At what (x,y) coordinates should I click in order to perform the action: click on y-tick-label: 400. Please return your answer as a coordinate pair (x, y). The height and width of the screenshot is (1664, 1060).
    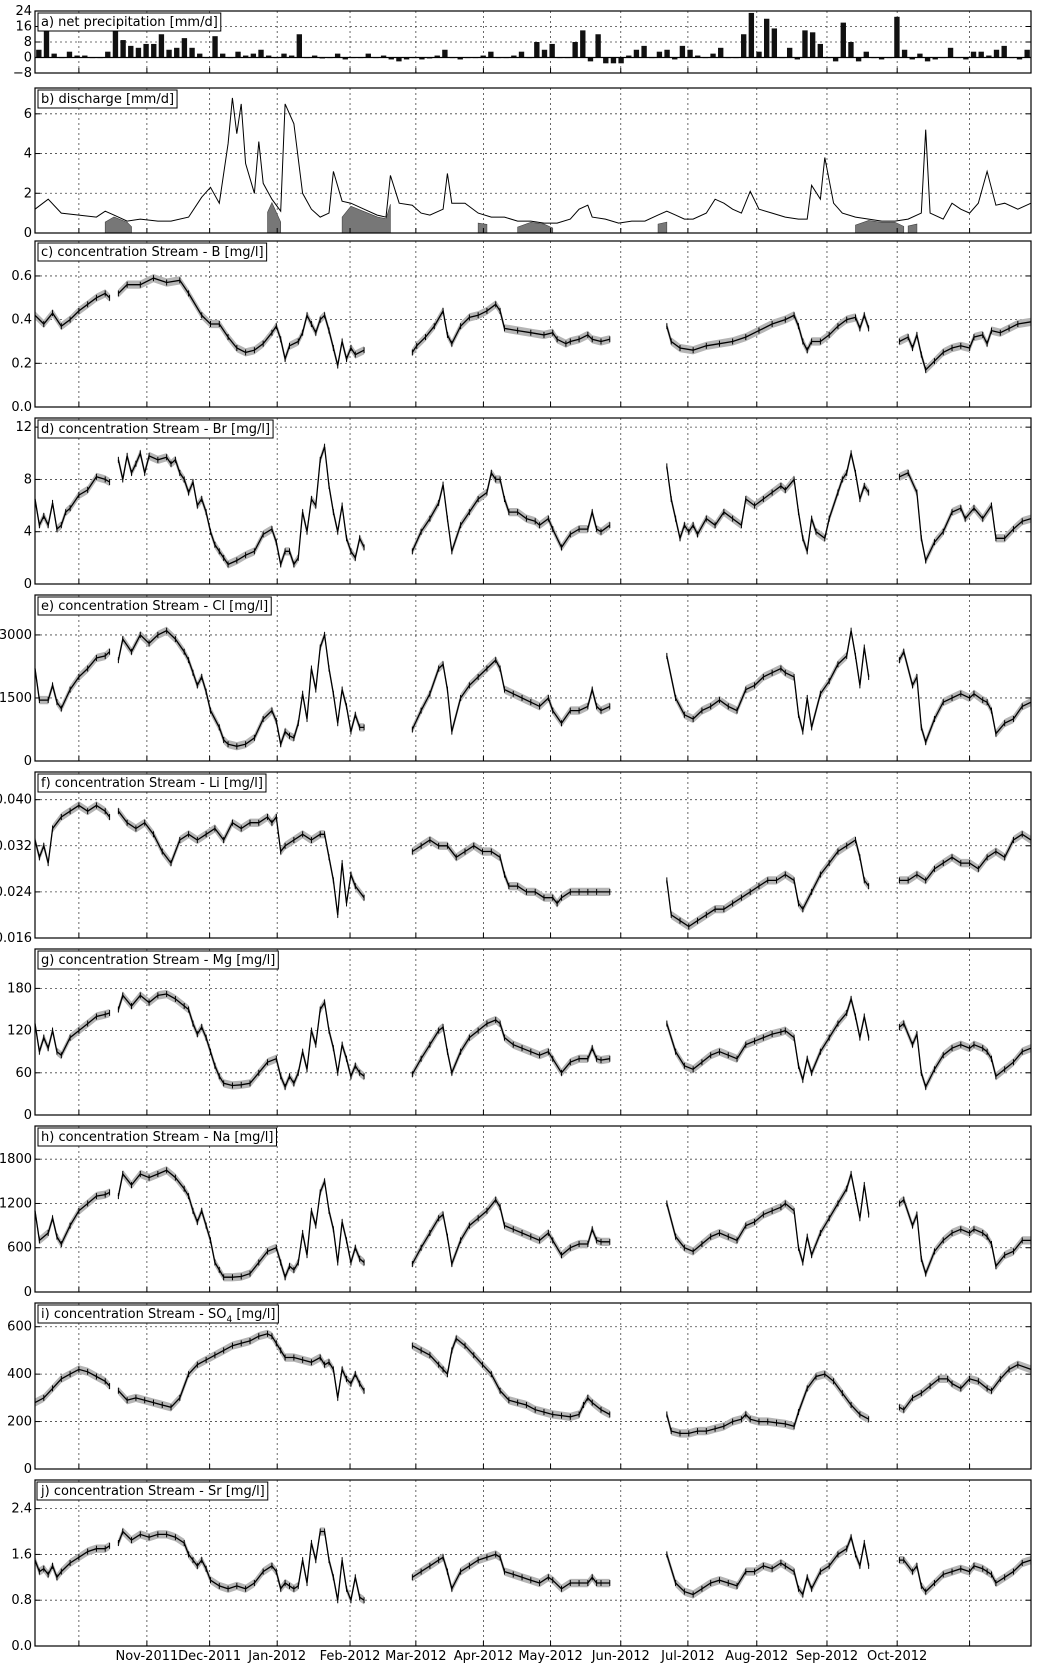
    Looking at the image, I should click on (19, 1374).